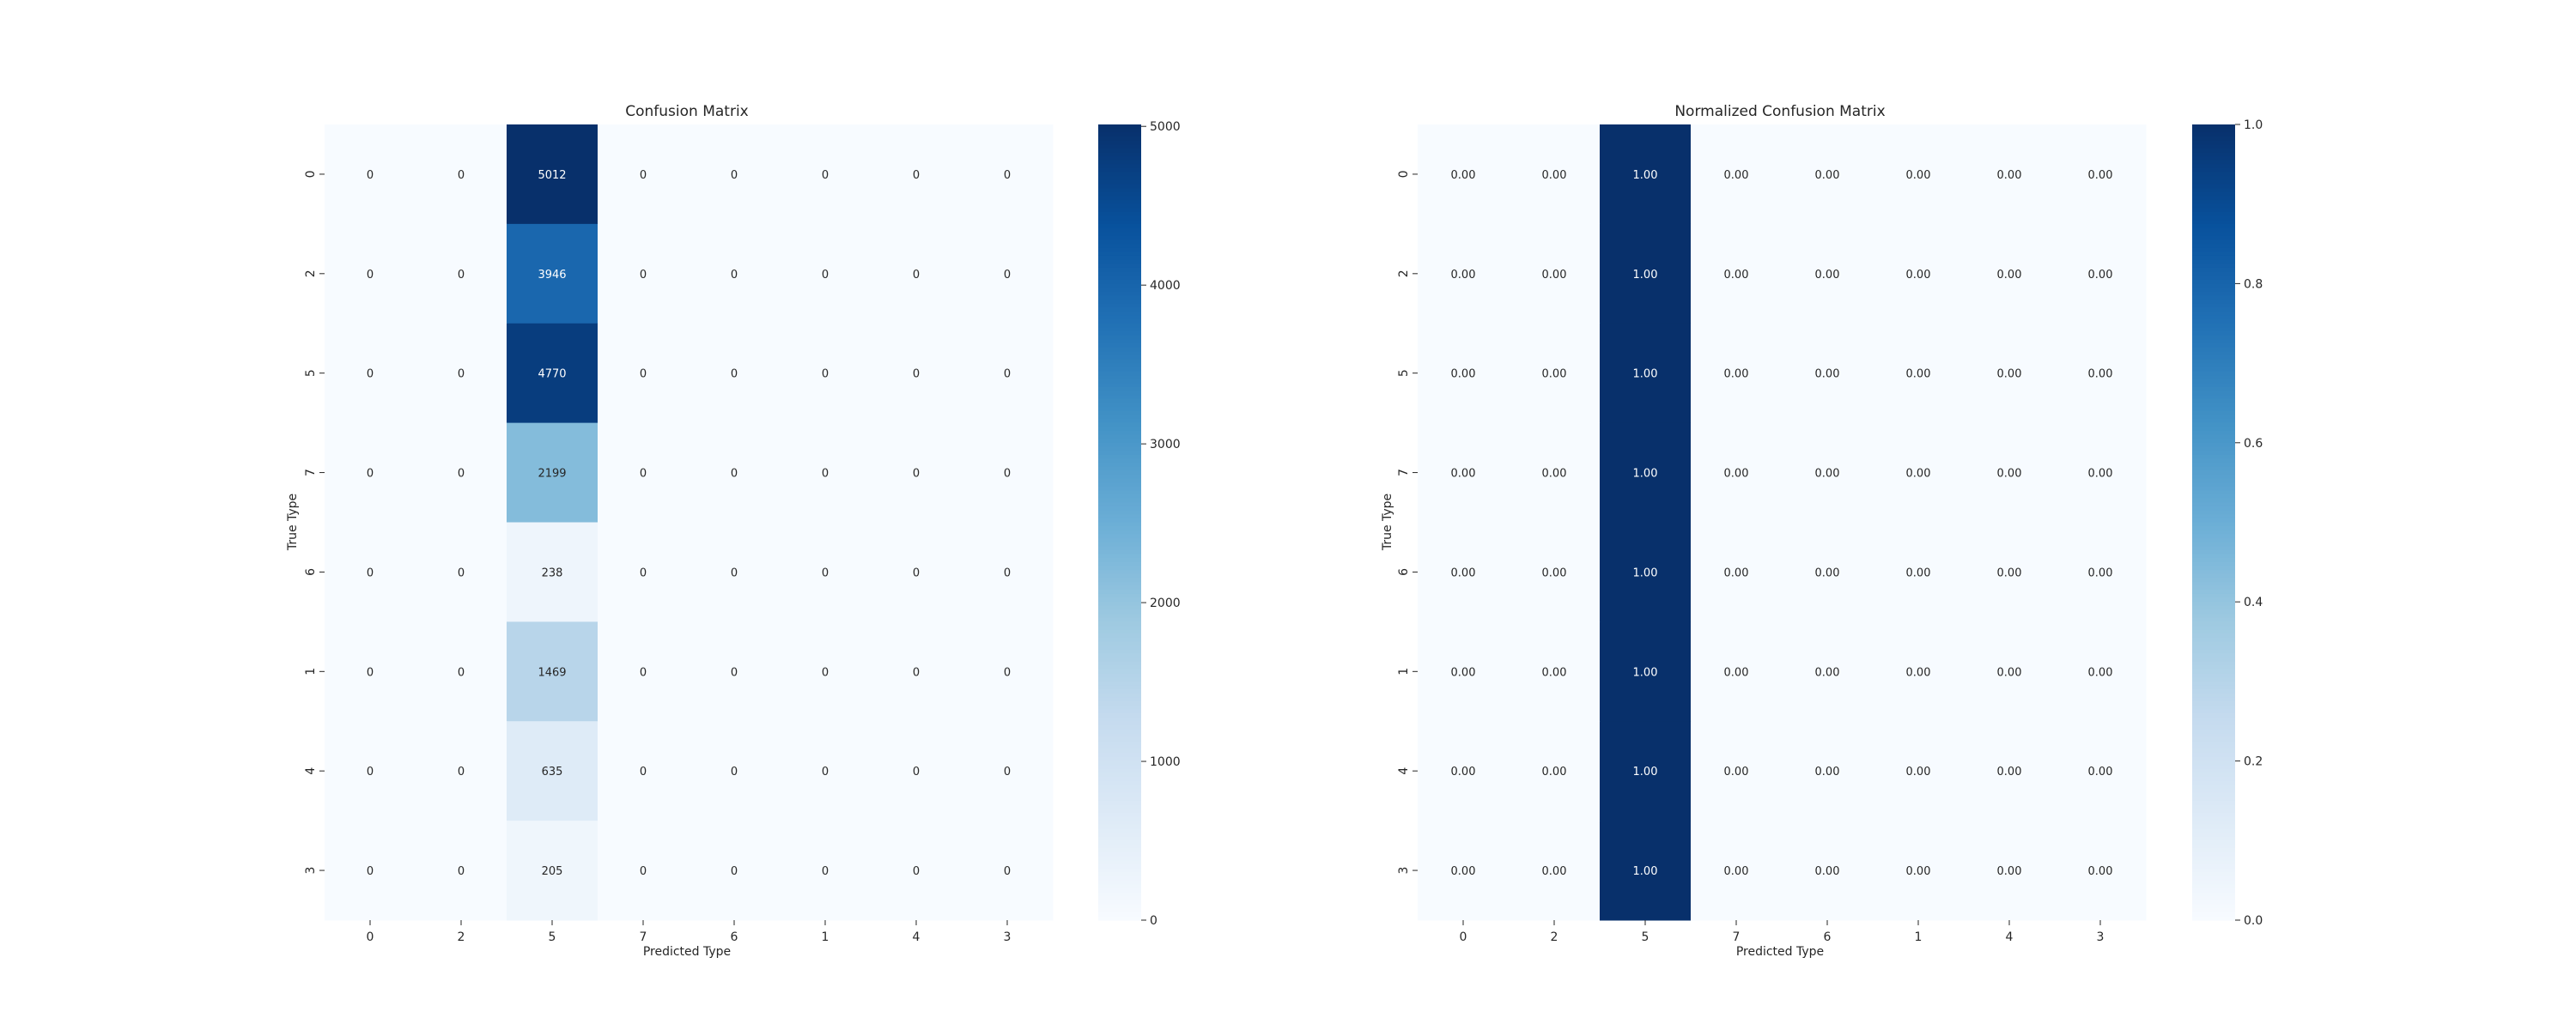  I want to click on x-axis-label: Predicted Type, so click(687, 952).